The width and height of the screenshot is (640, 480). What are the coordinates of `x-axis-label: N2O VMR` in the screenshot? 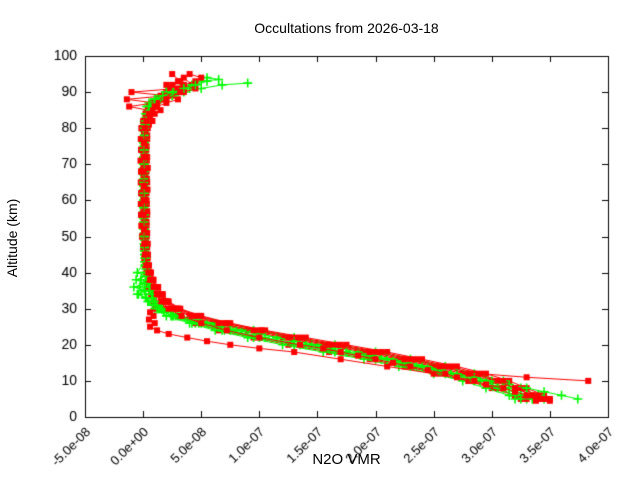 It's located at (346, 459).